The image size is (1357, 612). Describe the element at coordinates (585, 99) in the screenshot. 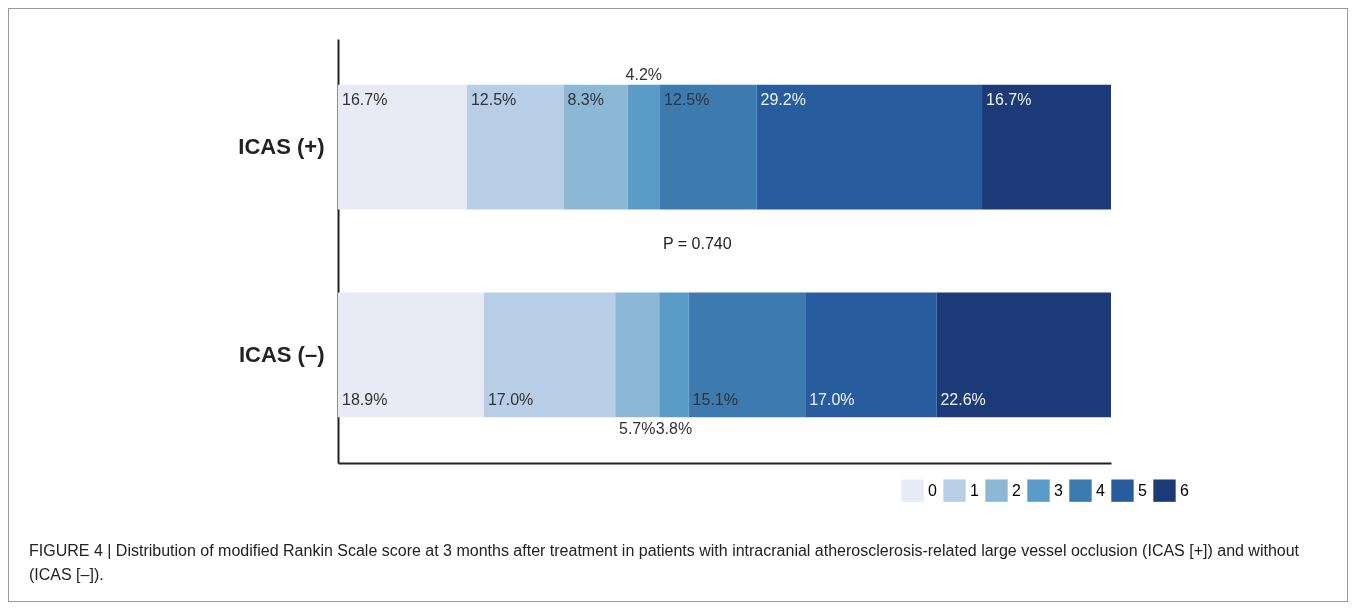

I see `data-label: 8.3%` at that location.